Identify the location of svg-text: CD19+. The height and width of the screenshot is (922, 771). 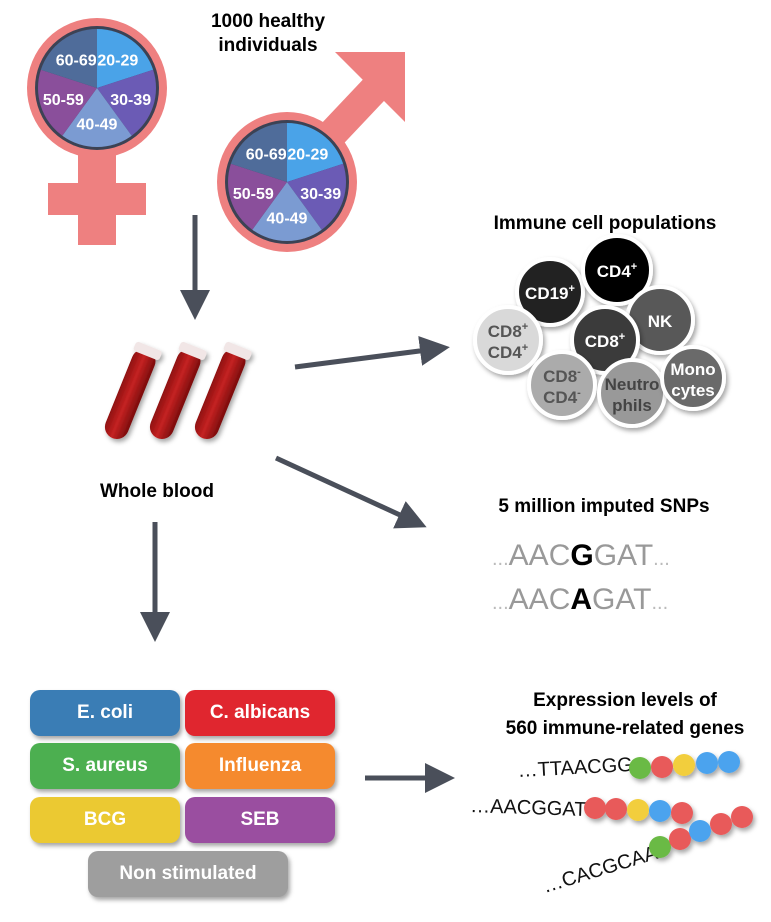
(550, 293).